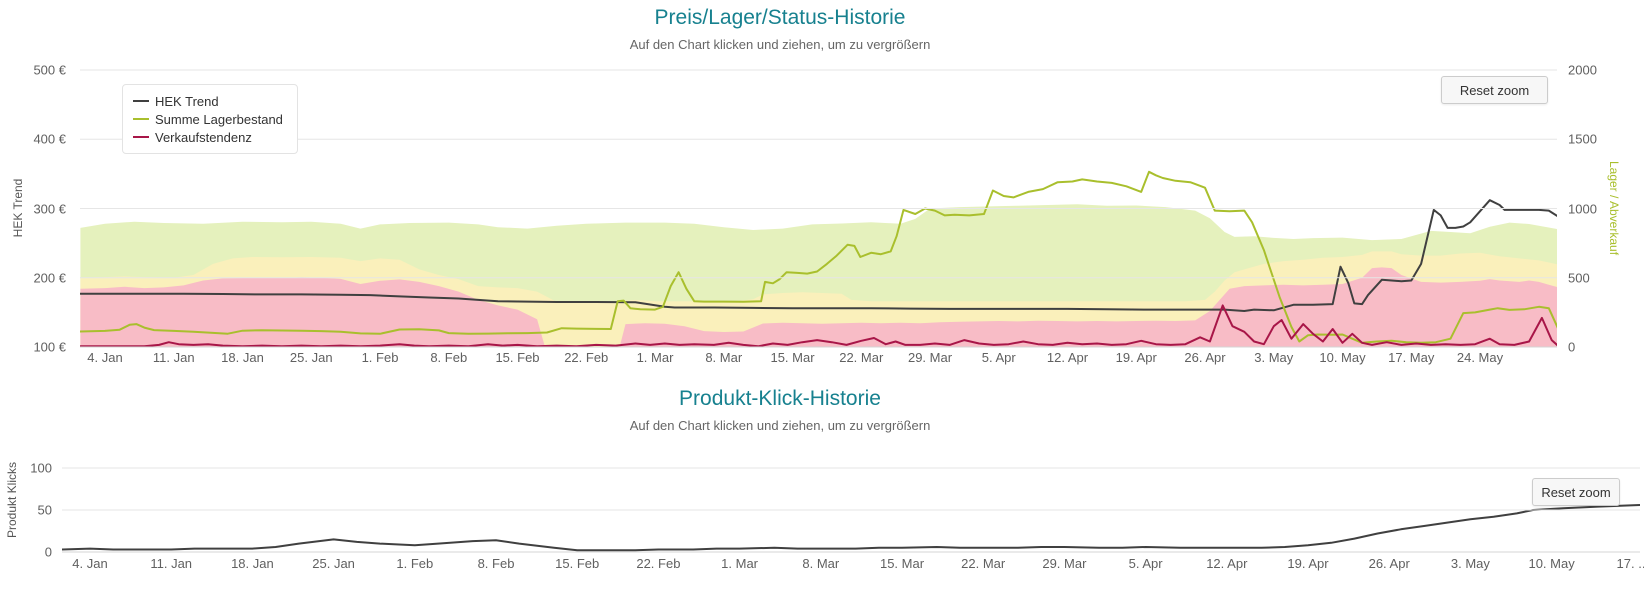 This screenshot has height=601, width=1644. What do you see at coordinates (219, 119) in the screenshot?
I see `legend-label: Summe Lagerbestand` at bounding box center [219, 119].